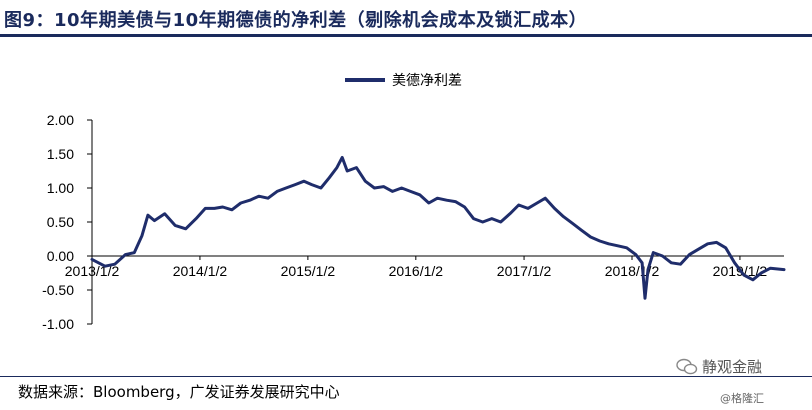 Image resolution: width=812 pixels, height=410 pixels. Describe the element at coordinates (60, 256) in the screenshot. I see `y-tick-label: 0.00` at that location.